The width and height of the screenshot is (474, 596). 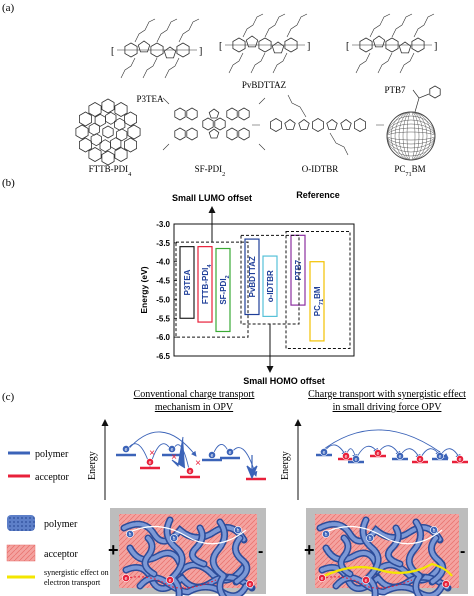 What do you see at coordinates (317, 301) in the screenshot?
I see `energy-bar-pc71bm: PC71BM` at bounding box center [317, 301].